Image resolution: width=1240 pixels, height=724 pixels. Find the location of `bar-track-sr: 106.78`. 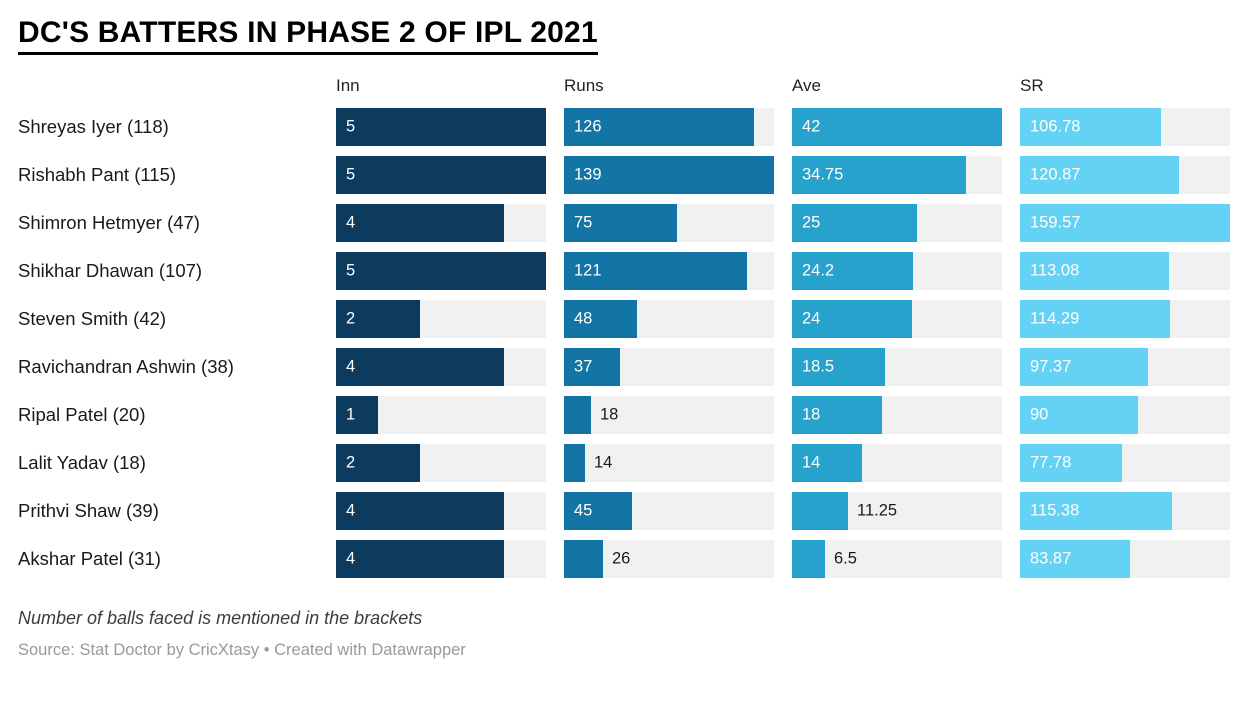

bar-track-sr: 106.78 is located at coordinates (1125, 127).